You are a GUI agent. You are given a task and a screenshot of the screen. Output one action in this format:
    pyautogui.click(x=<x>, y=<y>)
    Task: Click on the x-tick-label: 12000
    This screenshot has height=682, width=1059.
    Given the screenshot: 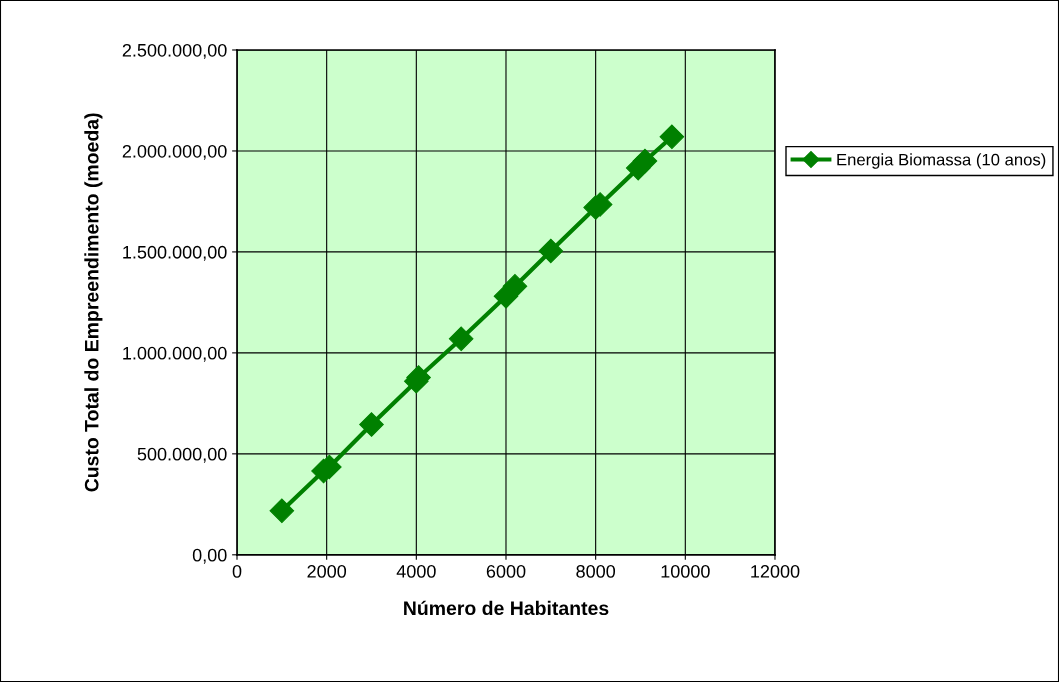 What is the action you would take?
    pyautogui.click(x=775, y=571)
    